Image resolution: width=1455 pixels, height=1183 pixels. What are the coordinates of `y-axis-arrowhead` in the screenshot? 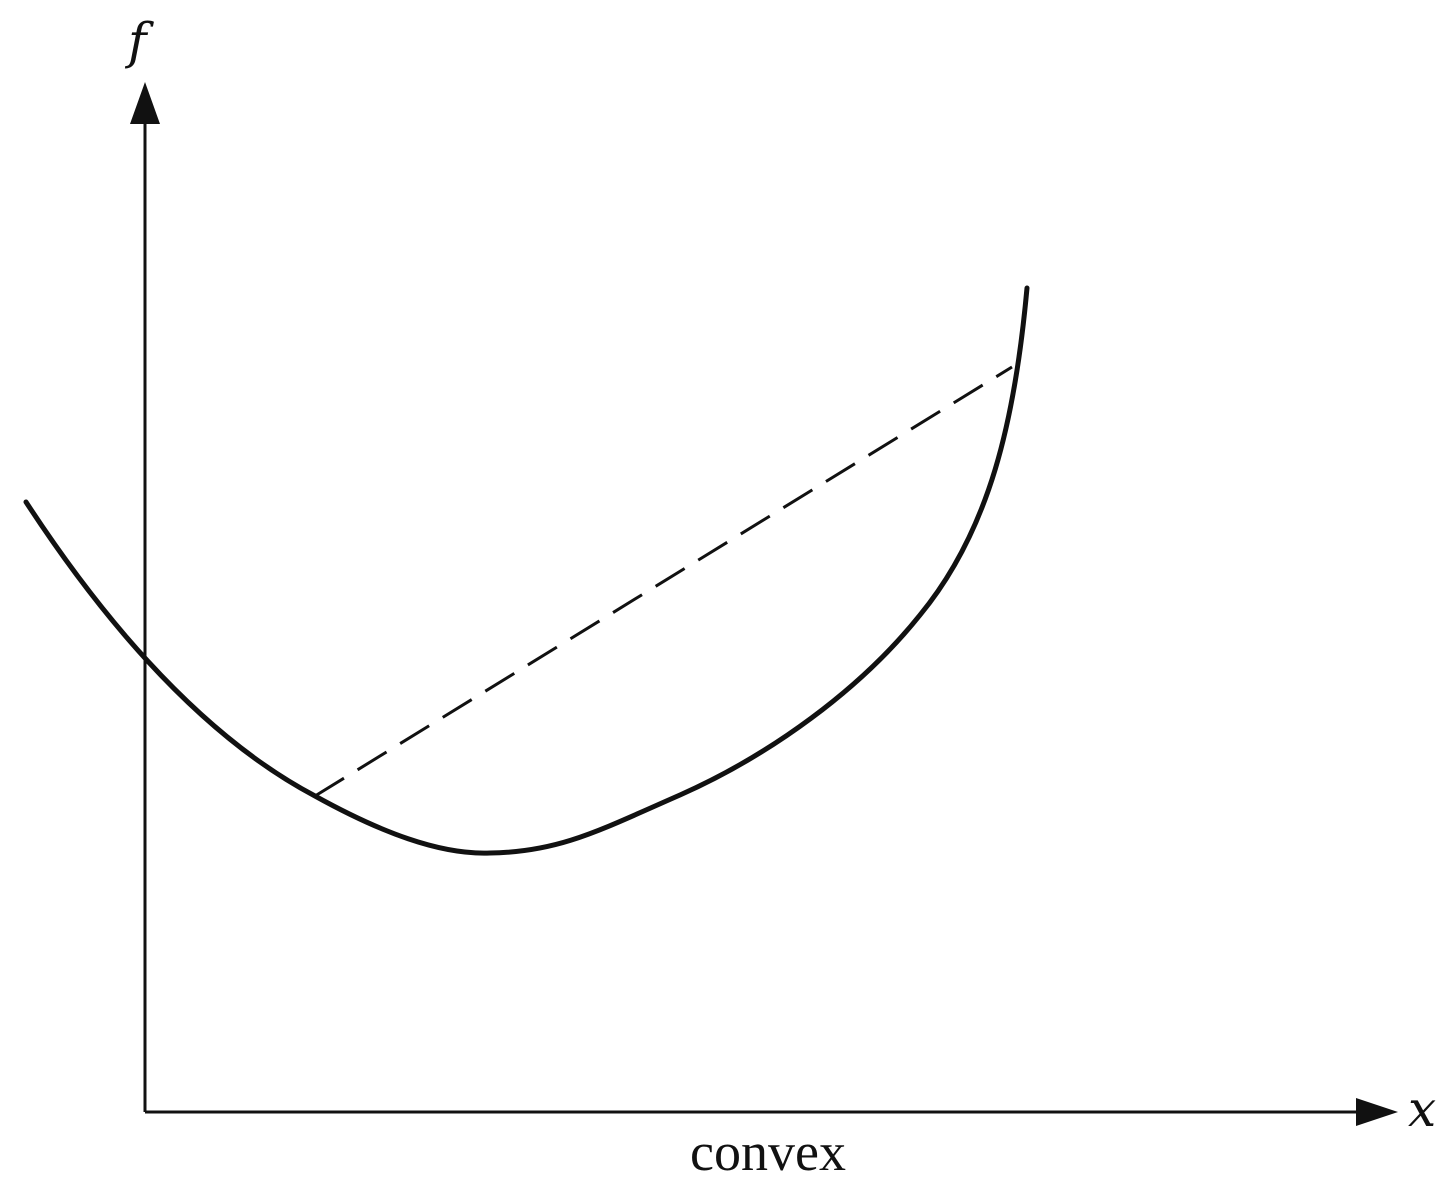 It's located at (145, 103).